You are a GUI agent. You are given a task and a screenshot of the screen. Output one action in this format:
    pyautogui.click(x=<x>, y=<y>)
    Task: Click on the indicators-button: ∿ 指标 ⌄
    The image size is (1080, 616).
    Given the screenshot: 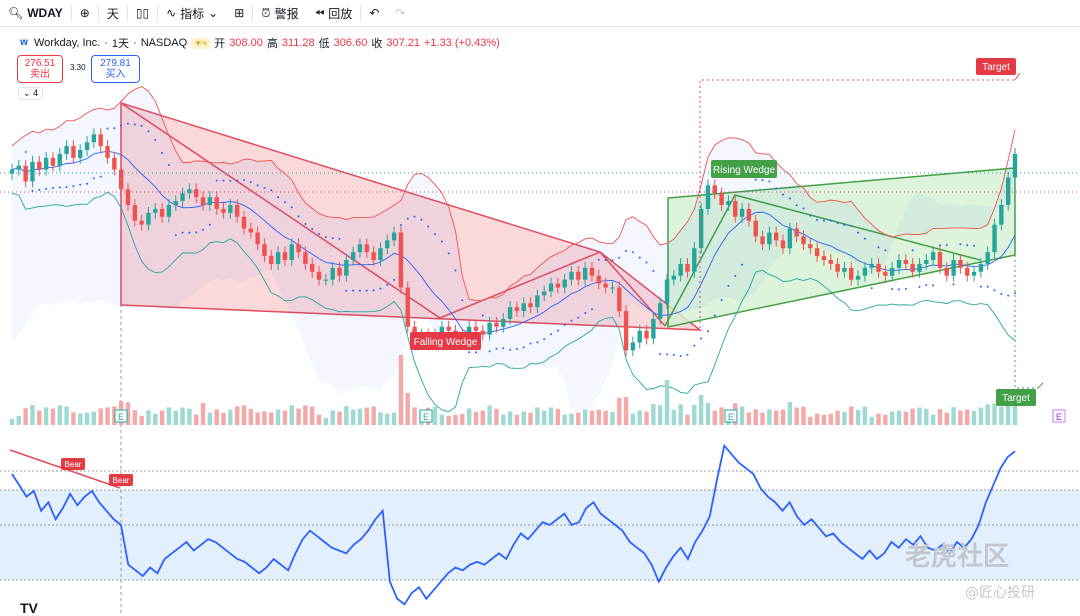 What is the action you would take?
    pyautogui.click(x=192, y=13)
    